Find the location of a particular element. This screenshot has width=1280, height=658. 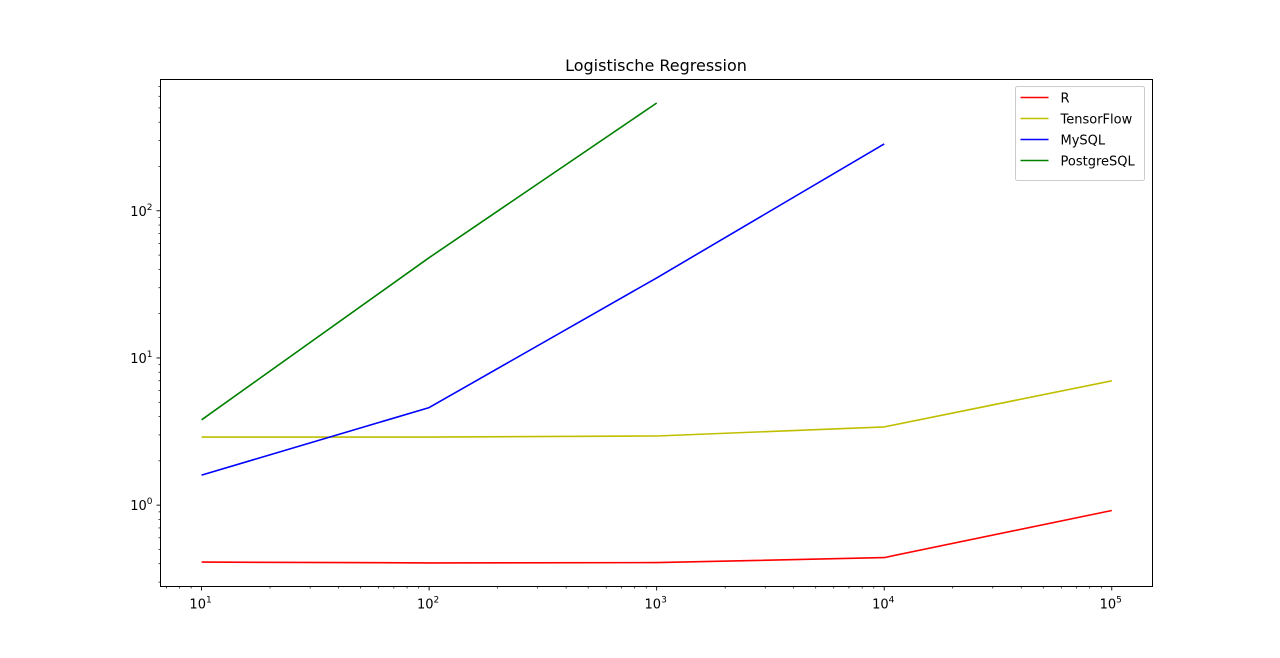

legend-frame is located at coordinates (1080, 133).